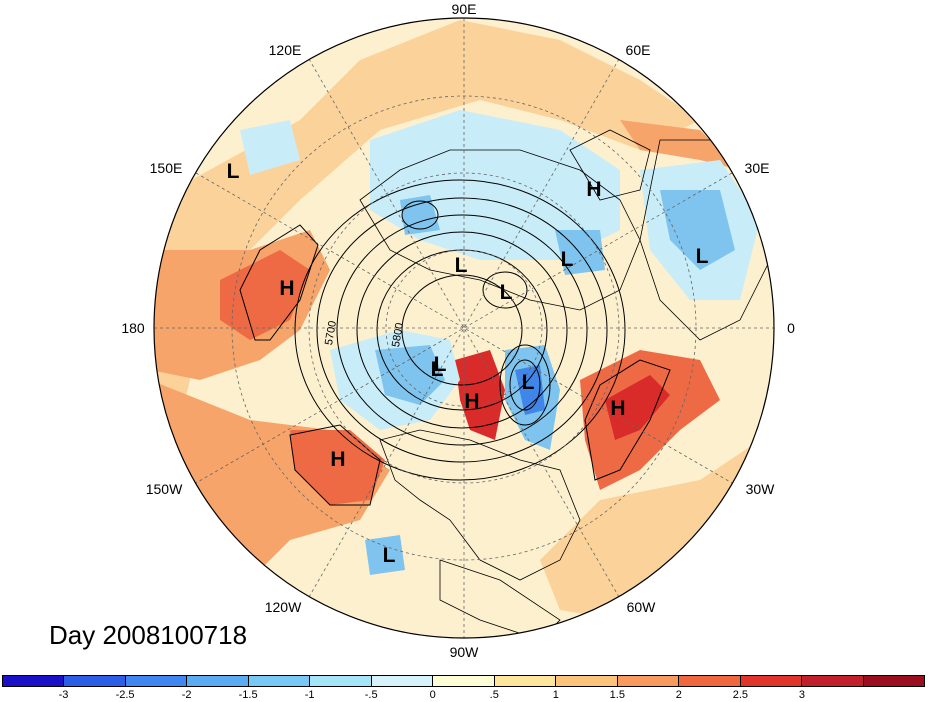  Describe the element at coordinates (166, 168) in the screenshot. I see `lon-label-150e: 150E` at that location.